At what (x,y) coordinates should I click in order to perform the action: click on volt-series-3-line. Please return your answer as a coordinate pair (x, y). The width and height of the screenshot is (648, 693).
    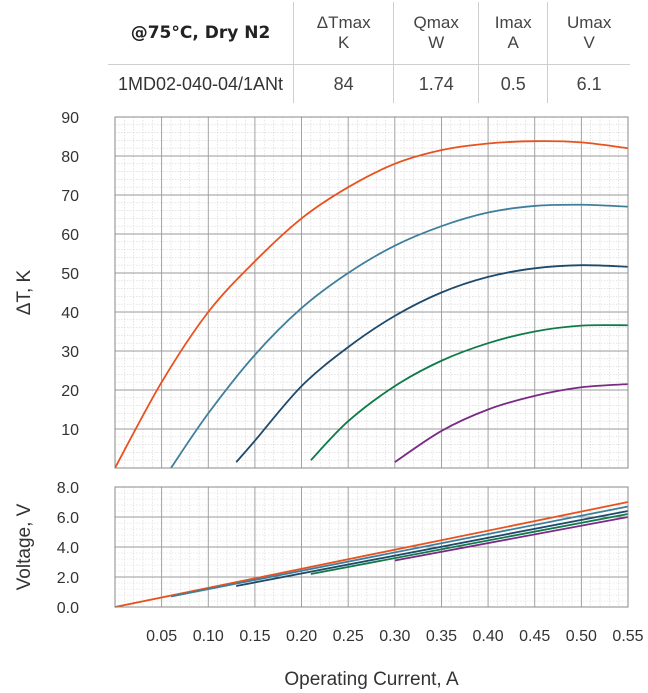
    Looking at the image, I should click on (432, 548).